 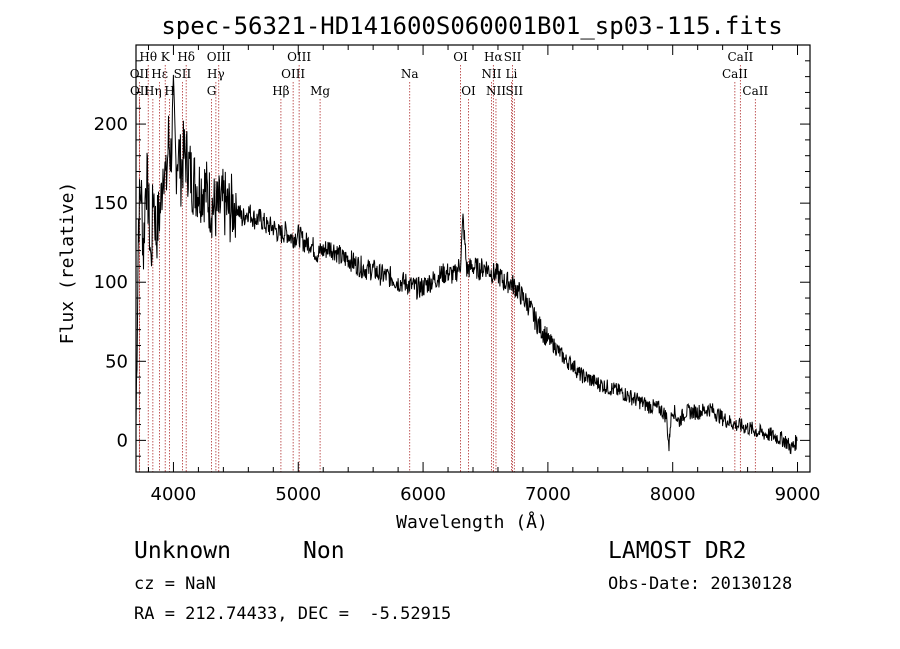 I want to click on y-tick-label: 100, so click(x=111, y=282).